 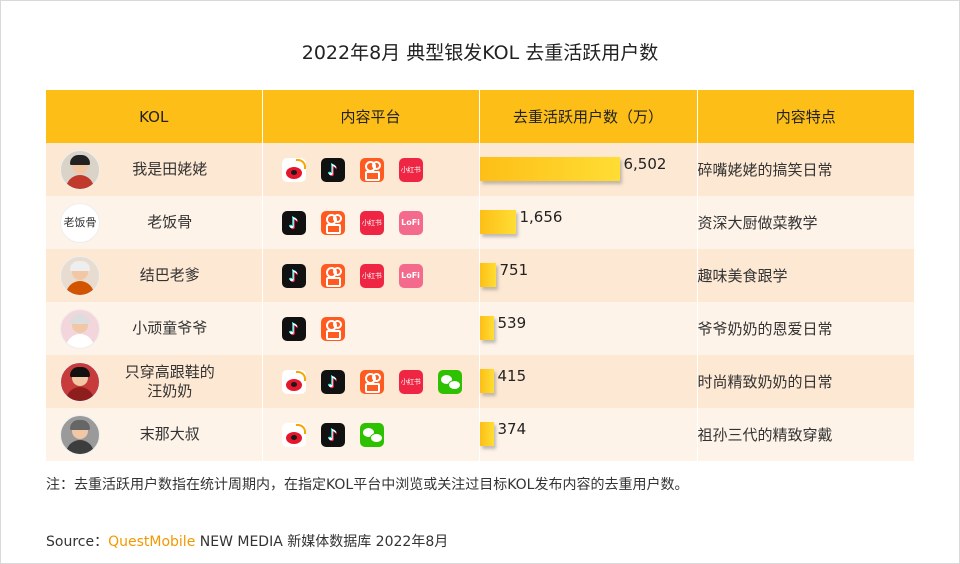 I want to click on platform-icons: ♪ 小红书, so click(x=371, y=381).